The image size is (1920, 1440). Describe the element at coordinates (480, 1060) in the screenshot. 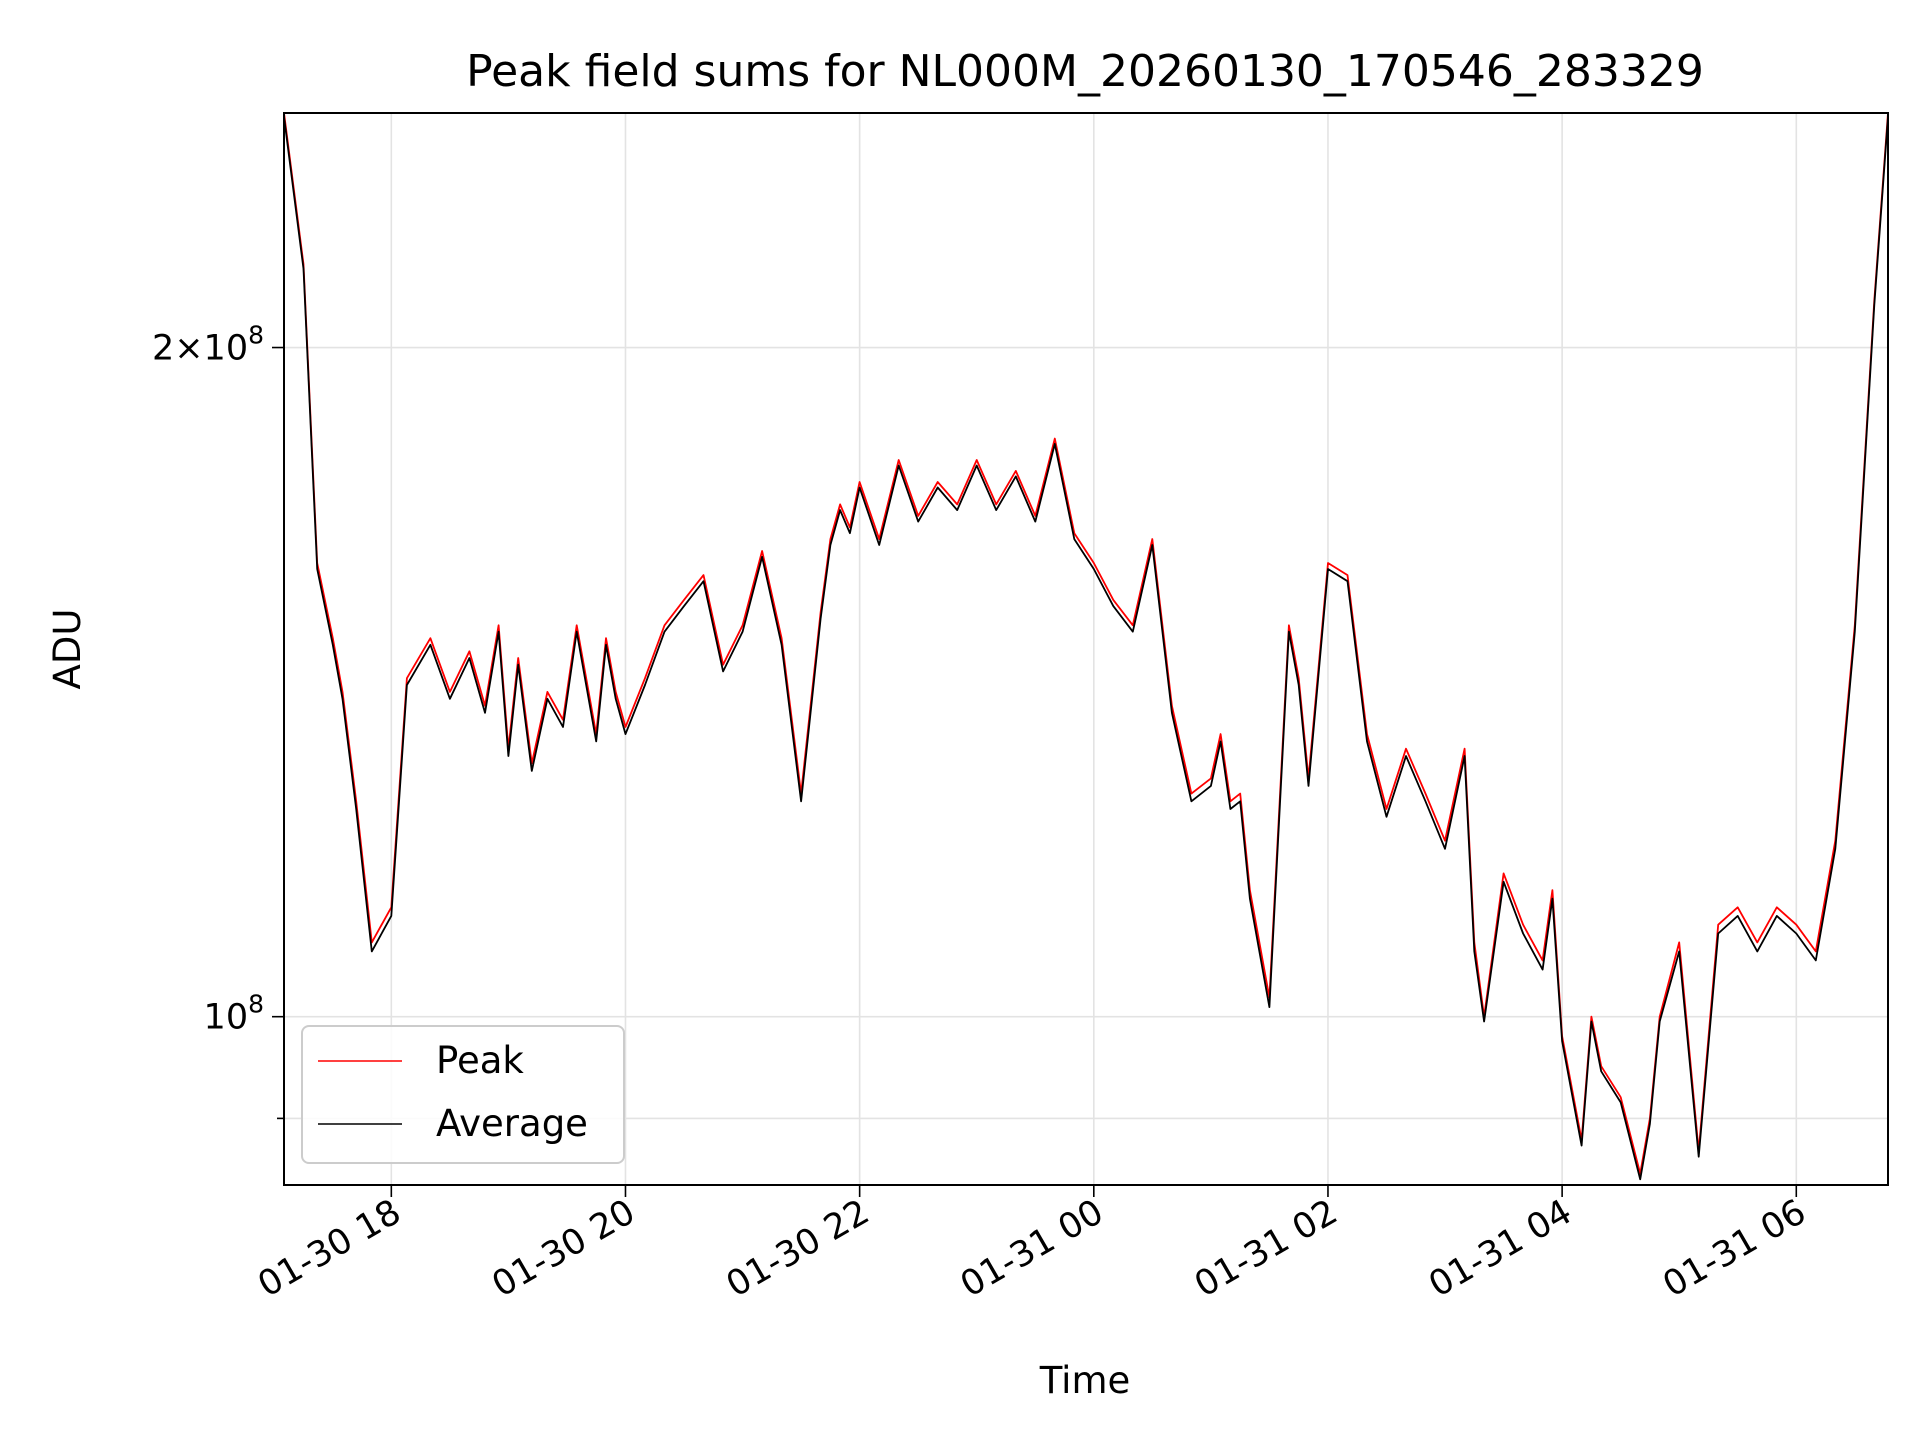

I see `legend-label-peak: Peak` at that location.